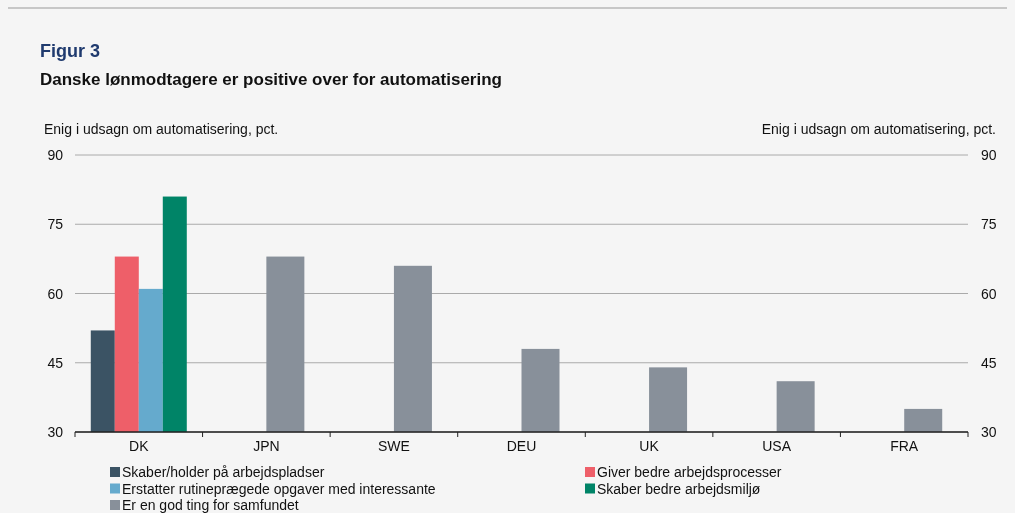 The image size is (1015, 513). What do you see at coordinates (266, 446) in the screenshot?
I see `x-tick-label: JPN` at bounding box center [266, 446].